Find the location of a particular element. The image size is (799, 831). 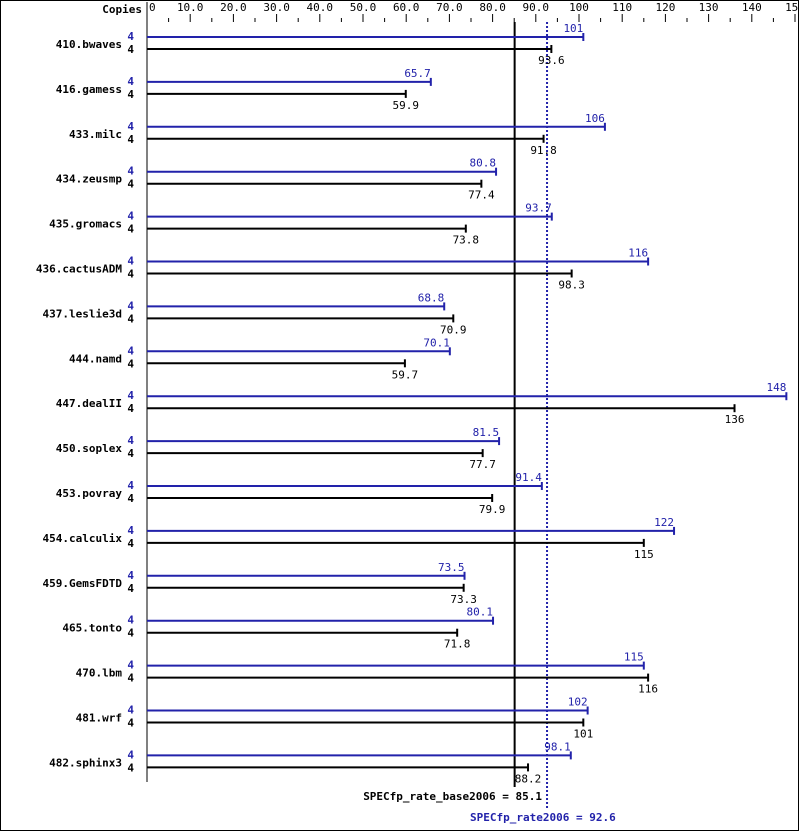

benchmark-label: 416.gamess is located at coordinates (89, 89).